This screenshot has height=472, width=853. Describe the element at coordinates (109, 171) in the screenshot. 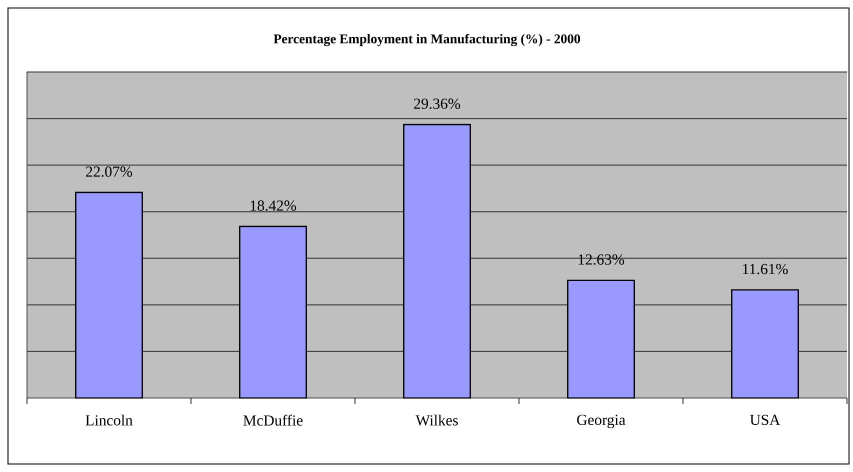

I see `data-label: 22.07%` at that location.